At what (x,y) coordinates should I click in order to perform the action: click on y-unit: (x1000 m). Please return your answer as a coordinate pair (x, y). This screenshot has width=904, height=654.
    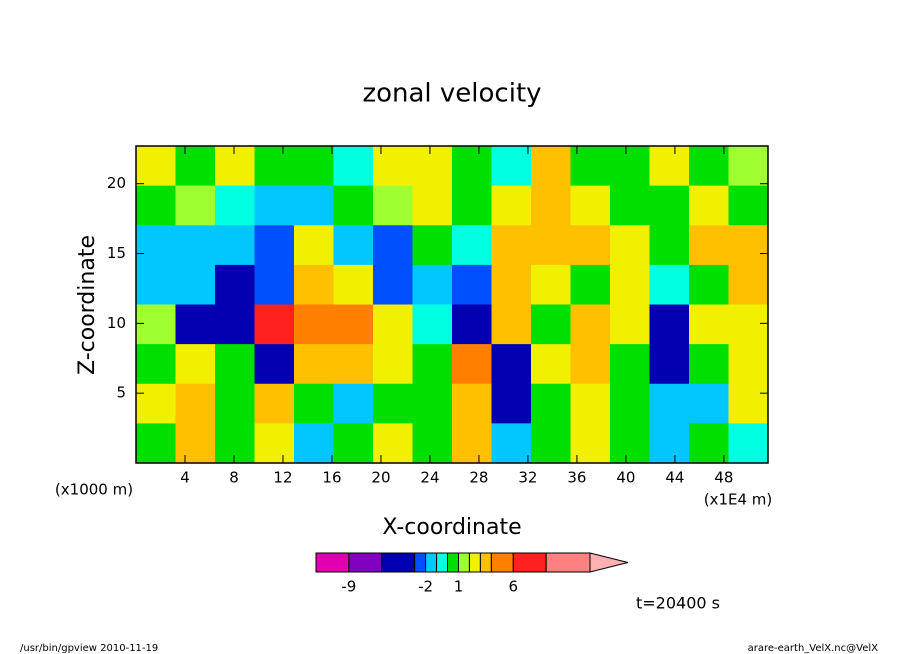
    Looking at the image, I should click on (94, 490).